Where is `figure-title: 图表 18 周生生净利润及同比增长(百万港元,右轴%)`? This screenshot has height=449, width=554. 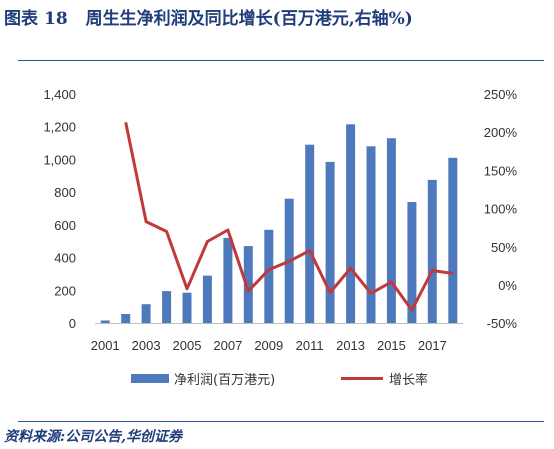 figure-title: 图表 18 周生生净利润及同比增长(百万港元,右轴%) is located at coordinates (208, 16).